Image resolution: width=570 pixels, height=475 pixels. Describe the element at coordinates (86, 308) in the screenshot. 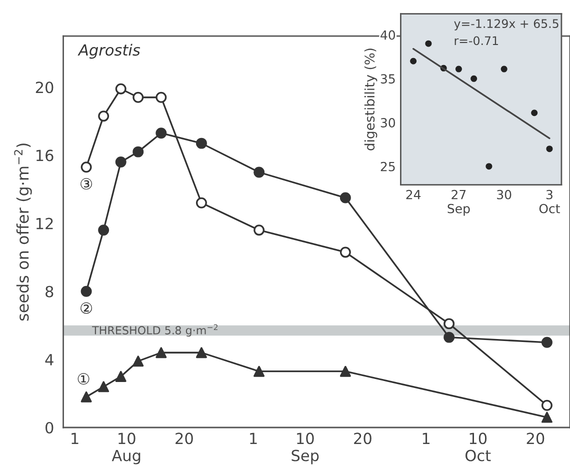

I see `series-label: ②` at that location.